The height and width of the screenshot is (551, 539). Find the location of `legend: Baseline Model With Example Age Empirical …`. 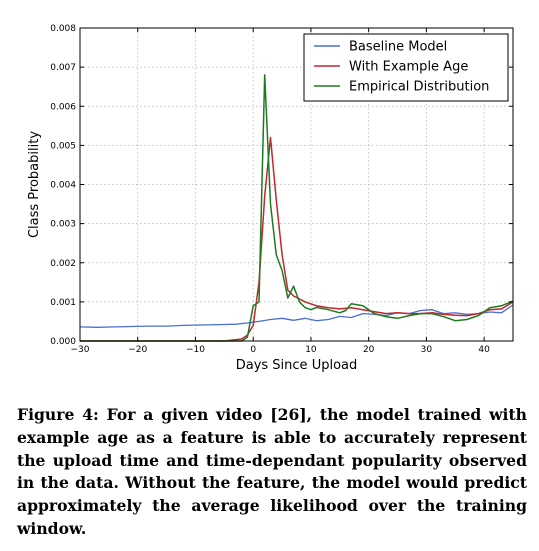

legend: Baseline Model With Example Age Empirical … is located at coordinates (406, 67).